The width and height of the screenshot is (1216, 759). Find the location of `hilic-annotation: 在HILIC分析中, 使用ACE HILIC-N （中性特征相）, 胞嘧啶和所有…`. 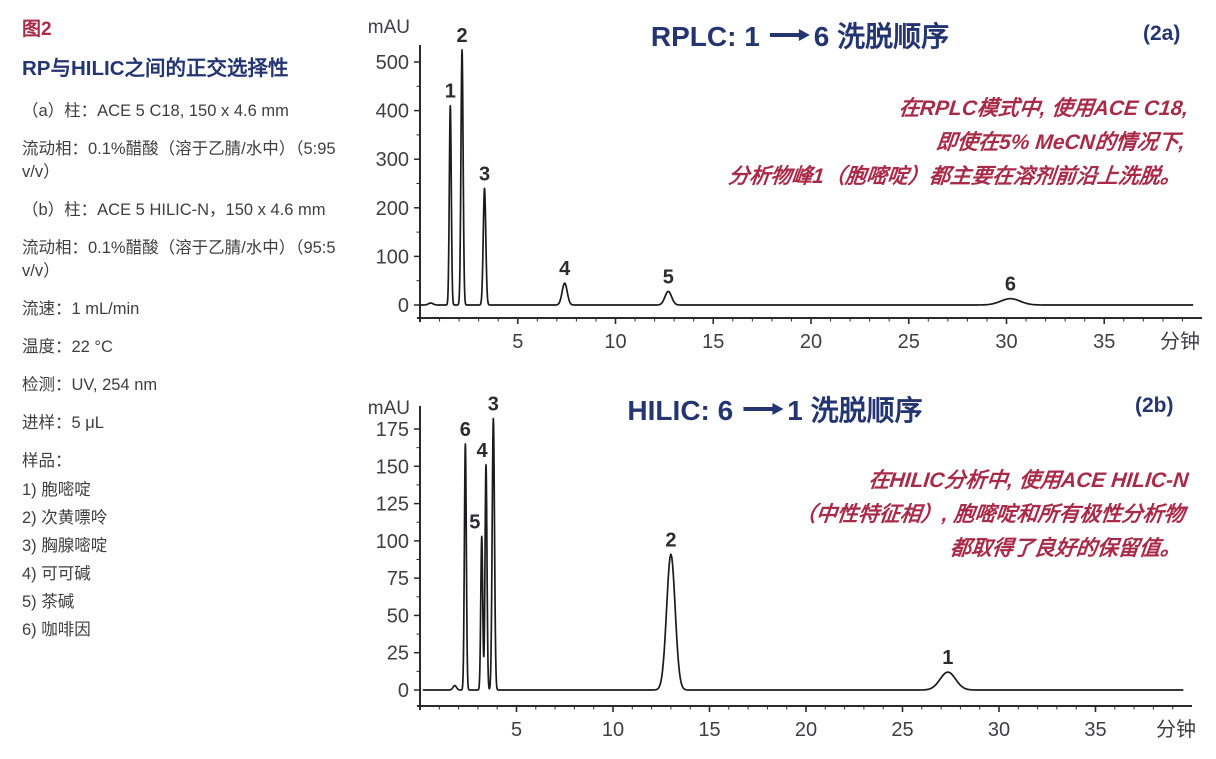

hilic-annotation: 在HILIC分析中, 使用ACE HILIC-N （中性特征相）, 胞嘧啶和所有… is located at coordinates (990, 515).